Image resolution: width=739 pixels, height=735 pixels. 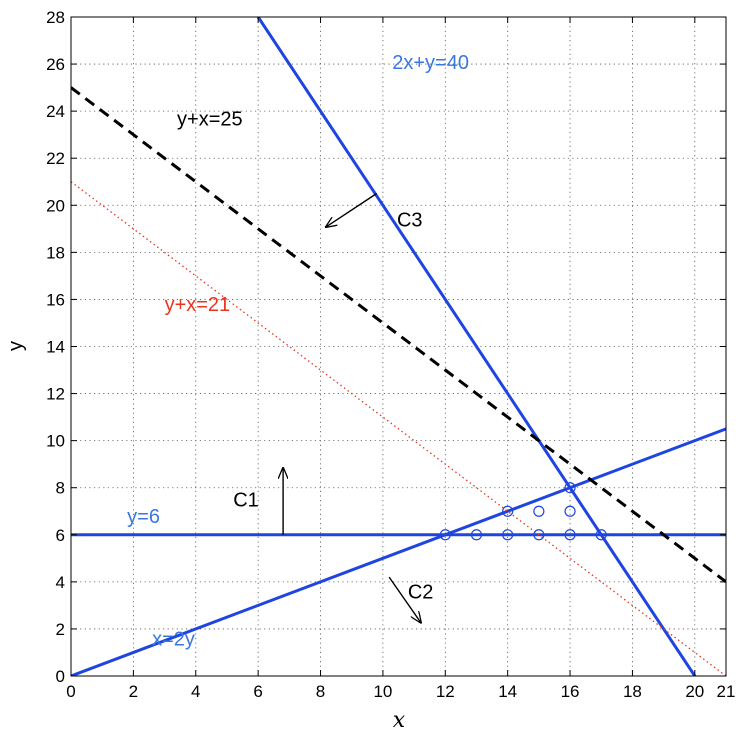 What do you see at coordinates (445, 691) in the screenshot?
I see `x-tick-label: 12` at bounding box center [445, 691].